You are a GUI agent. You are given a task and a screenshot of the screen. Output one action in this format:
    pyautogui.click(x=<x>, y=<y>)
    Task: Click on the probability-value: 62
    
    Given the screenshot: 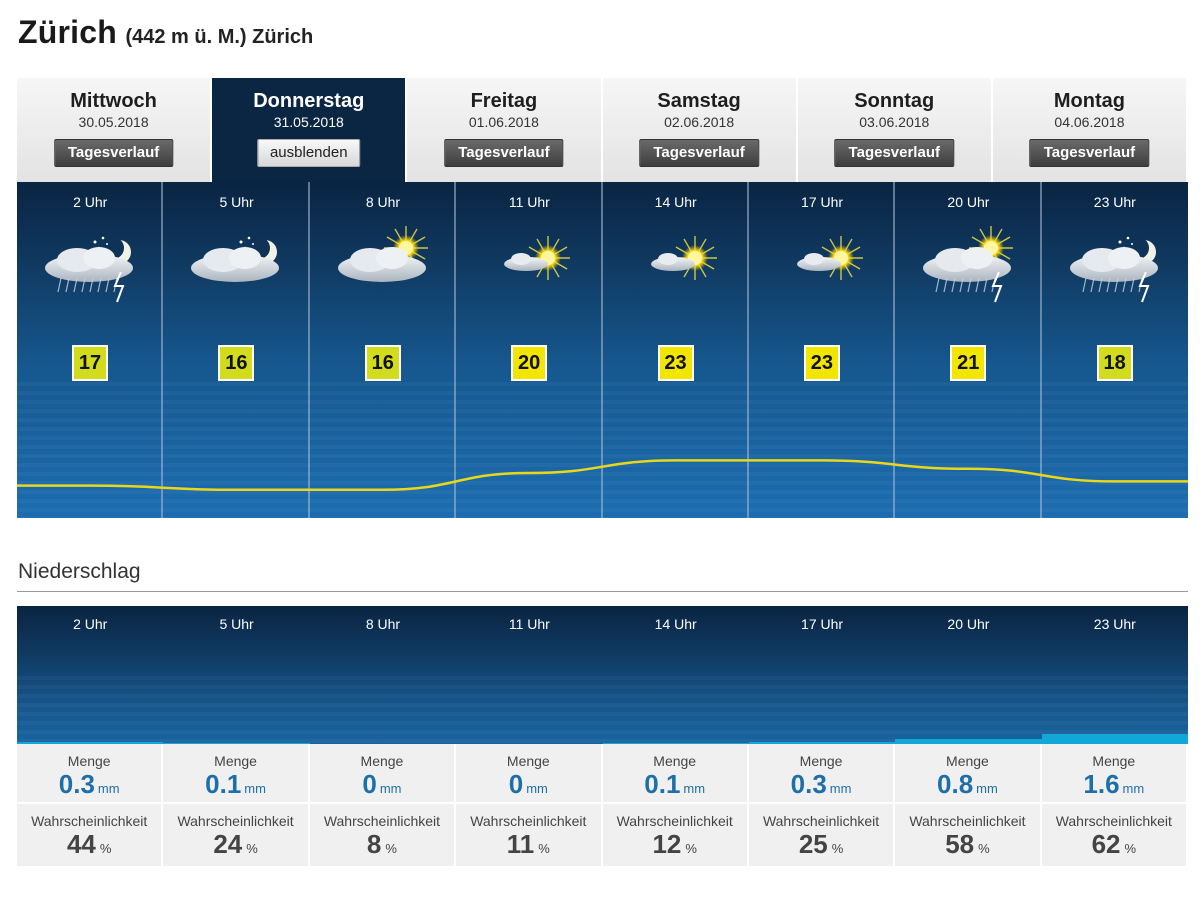 What is the action you would take?
    pyautogui.click(x=1106, y=844)
    